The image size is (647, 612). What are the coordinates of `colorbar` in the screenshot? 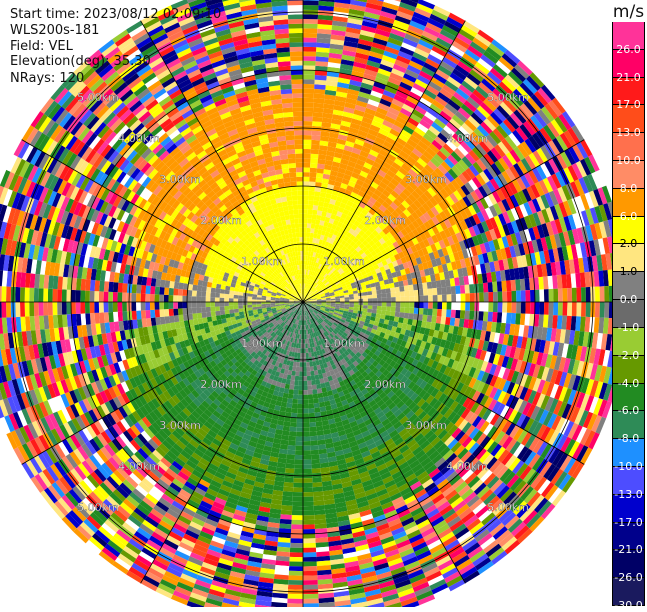 It's located at (628, 314).